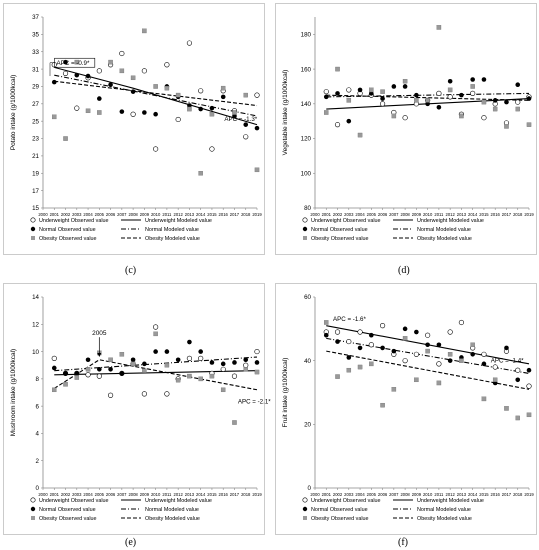 This screenshot has height=550, width=539. What do you see at coordinates (122, 494) in the screenshot?
I see `x-tick-label: 2007` at bounding box center [122, 494].